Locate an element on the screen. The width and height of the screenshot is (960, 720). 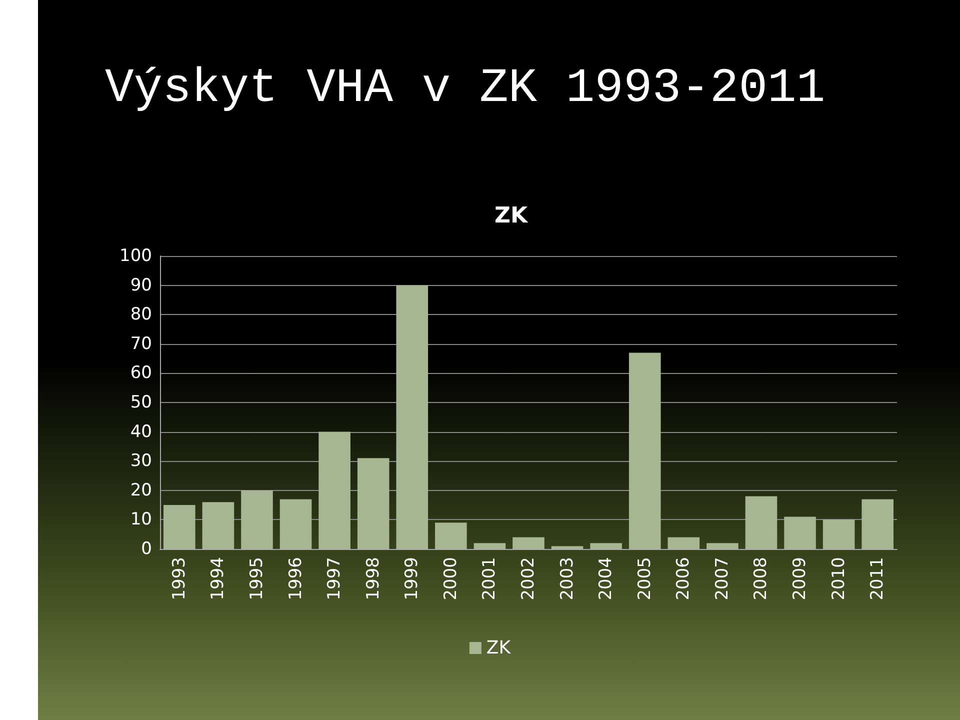
x-tick-label: 1999 is located at coordinates (412, 578).